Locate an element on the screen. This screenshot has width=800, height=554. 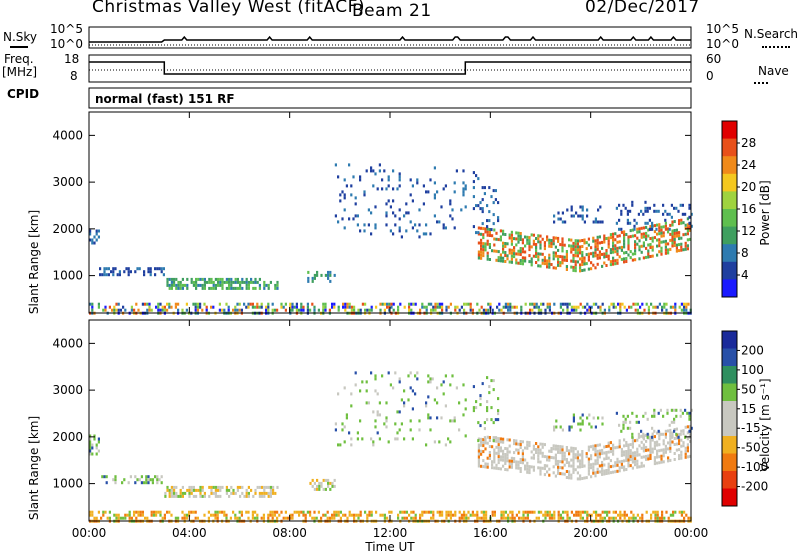
time-tick-label: 00:00 is located at coordinates (691, 533).